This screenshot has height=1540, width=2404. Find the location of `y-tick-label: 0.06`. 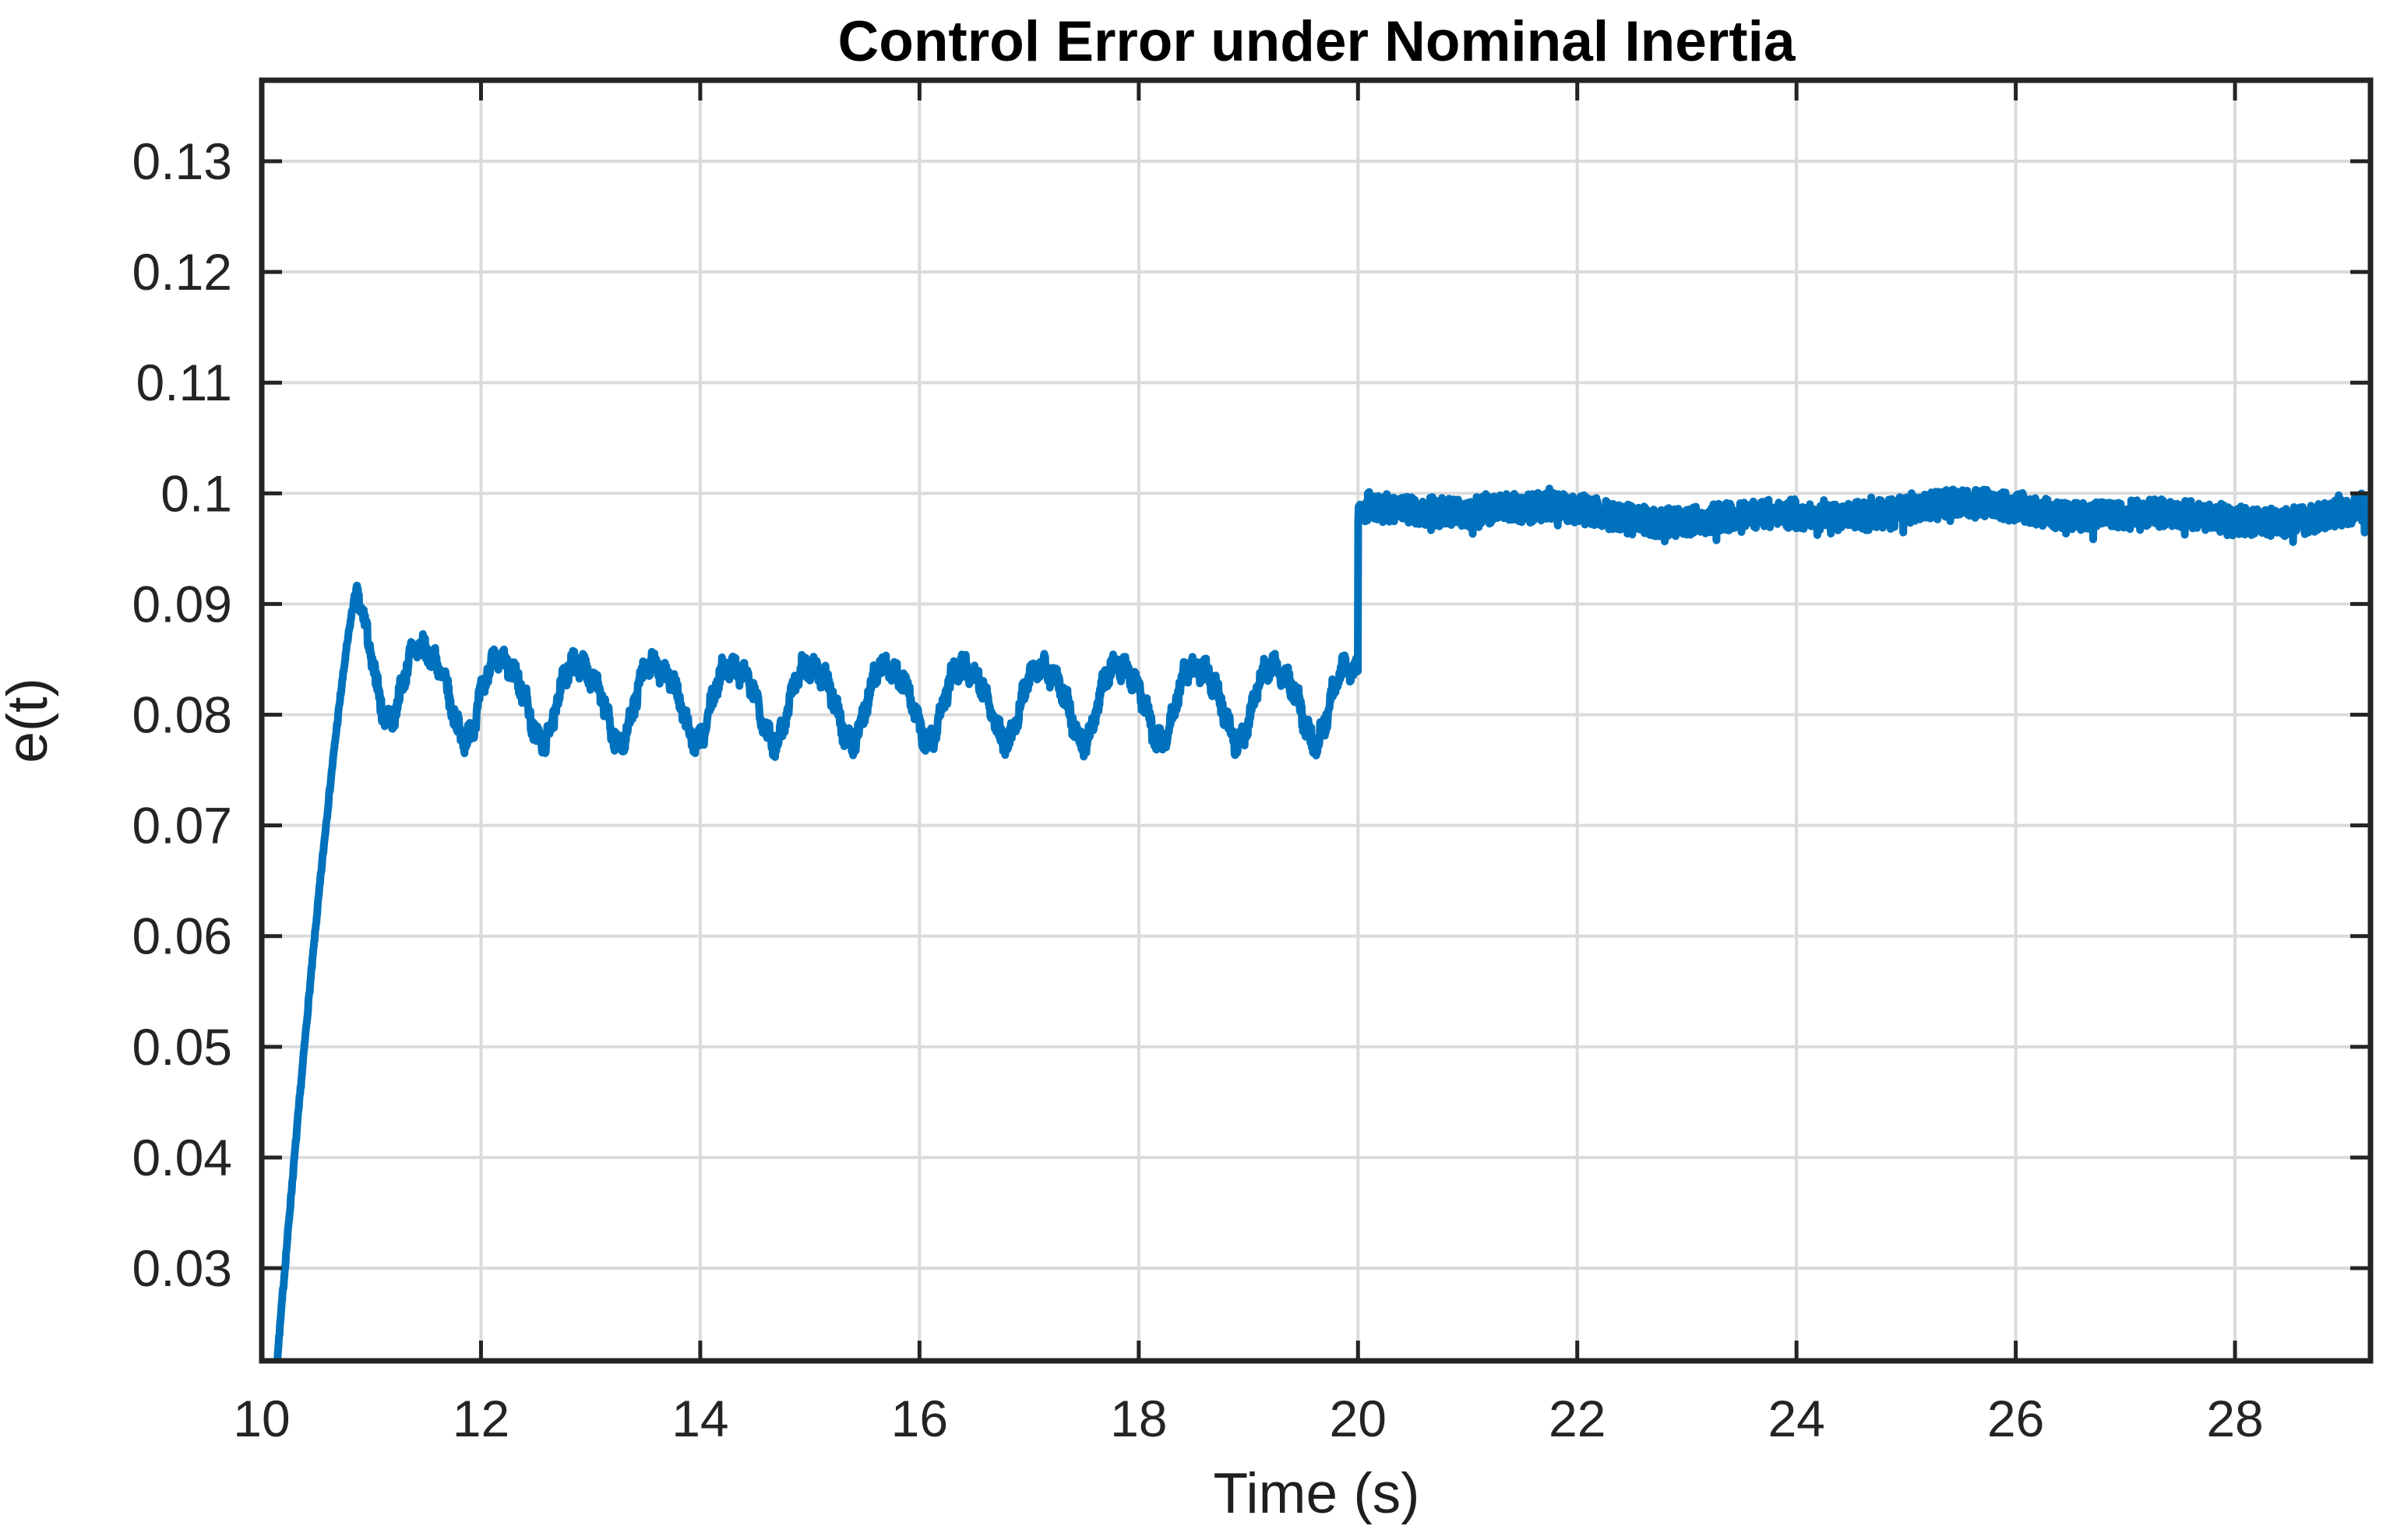

y-tick-label: 0.06 is located at coordinates (182, 936).